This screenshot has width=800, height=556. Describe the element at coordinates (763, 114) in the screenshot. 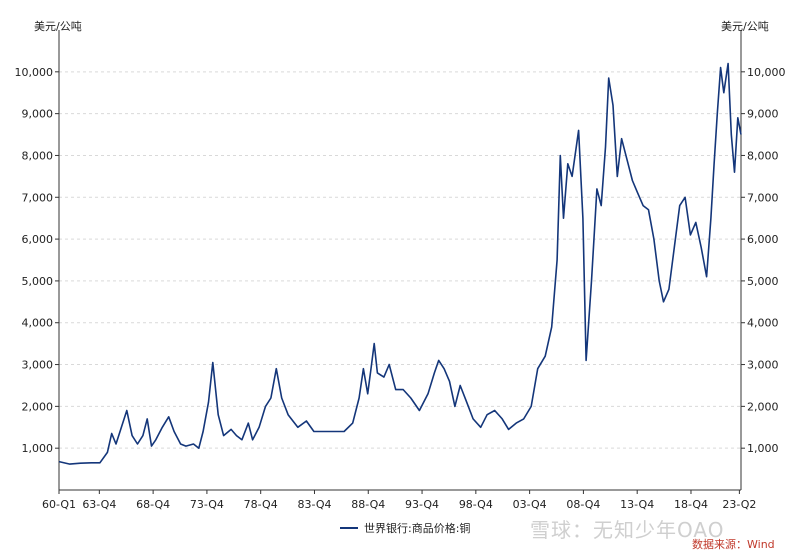

I see `y-tick-label-right: 9,000` at that location.